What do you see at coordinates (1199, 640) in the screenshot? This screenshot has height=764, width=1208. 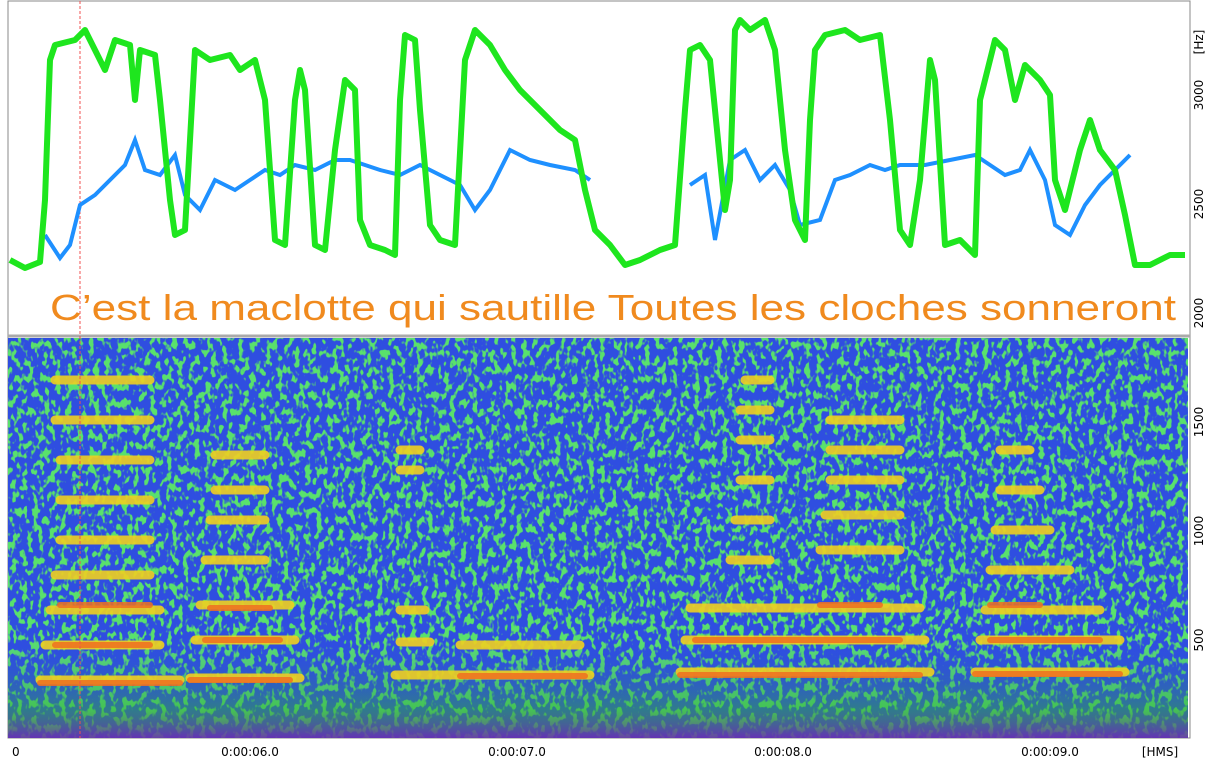 I see `frequency-label: 500` at bounding box center [1199, 640].